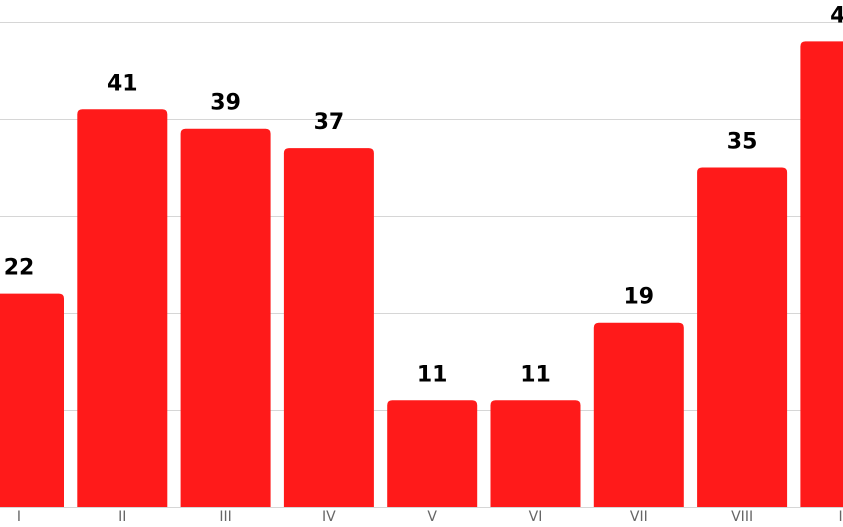  I want to click on value-label: 35, so click(742, 142).